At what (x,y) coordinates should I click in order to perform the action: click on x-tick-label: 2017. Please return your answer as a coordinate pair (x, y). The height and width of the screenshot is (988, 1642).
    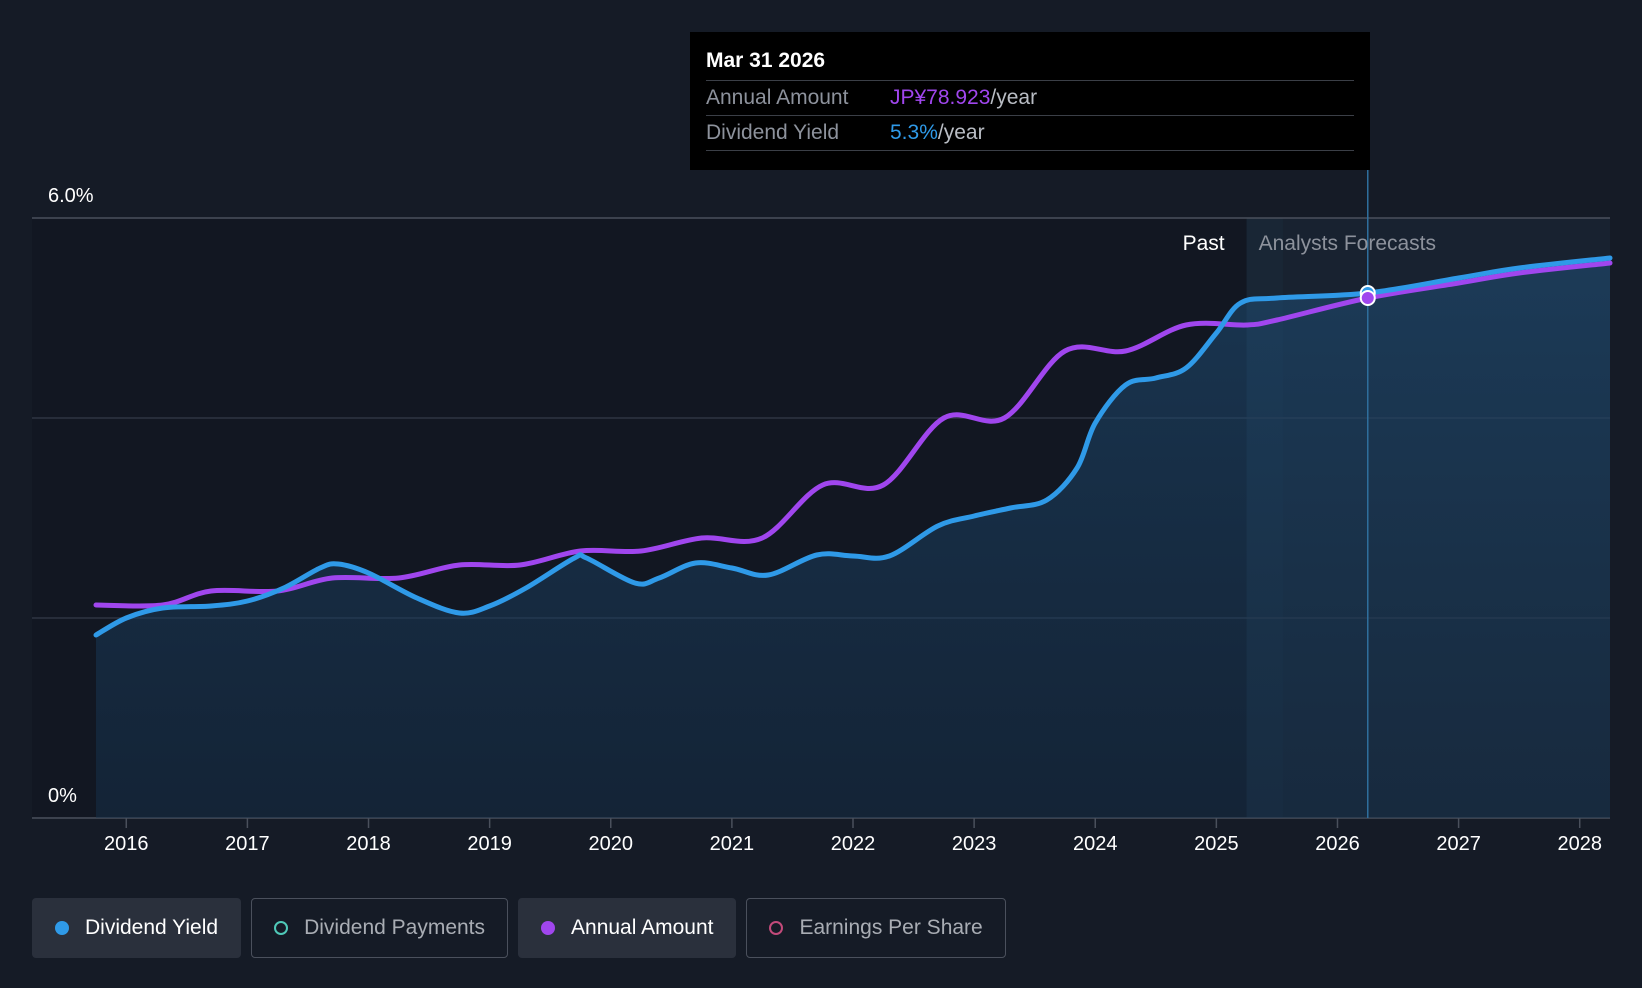
    Looking at the image, I should click on (247, 844).